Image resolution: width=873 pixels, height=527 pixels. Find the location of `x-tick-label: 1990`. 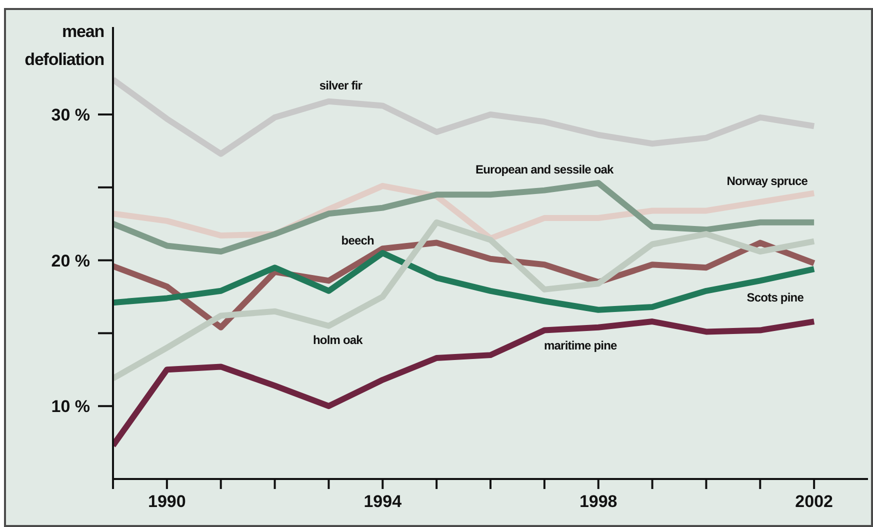

x-tick-label: 1990 is located at coordinates (167, 502).